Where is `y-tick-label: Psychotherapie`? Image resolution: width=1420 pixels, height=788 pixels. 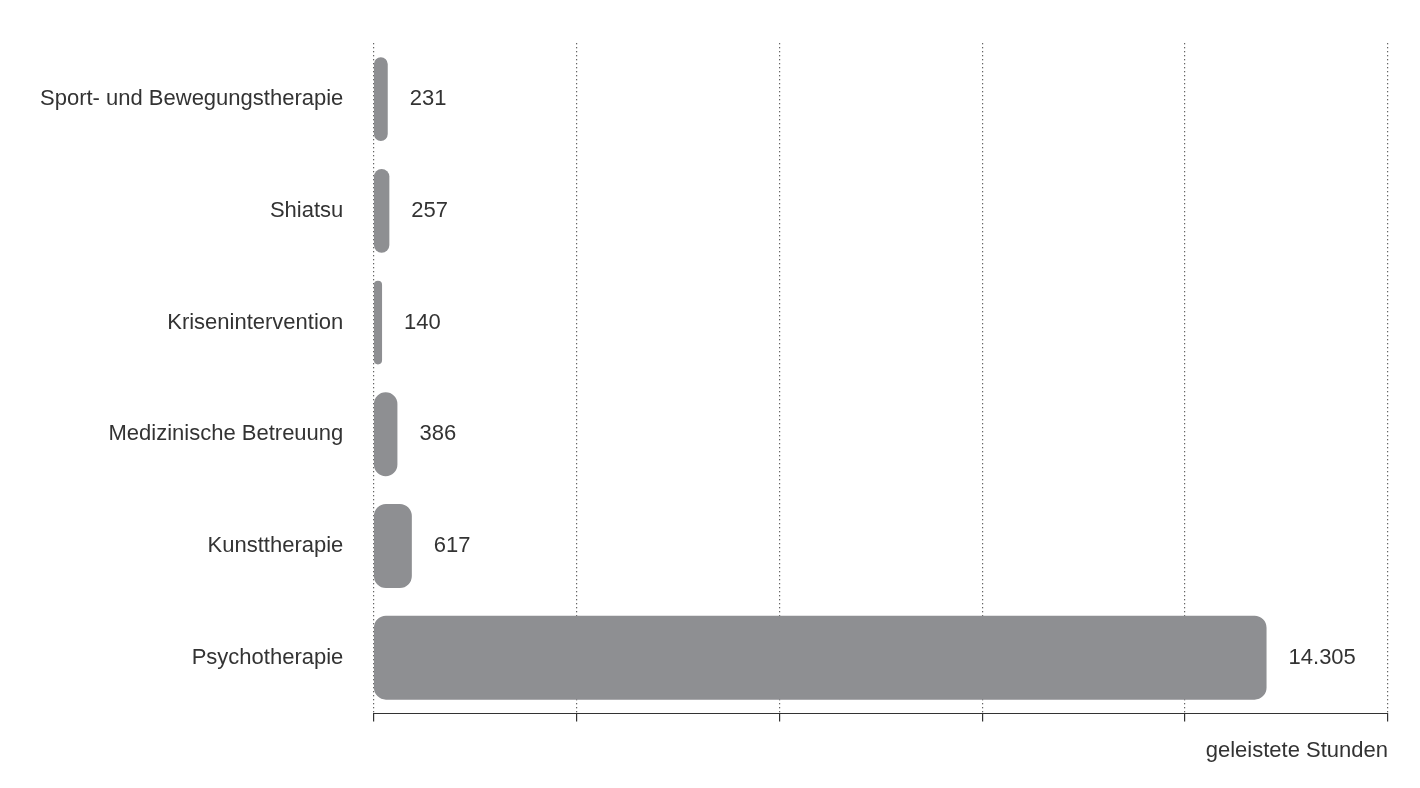 y-tick-label: Psychotherapie is located at coordinates (267, 656).